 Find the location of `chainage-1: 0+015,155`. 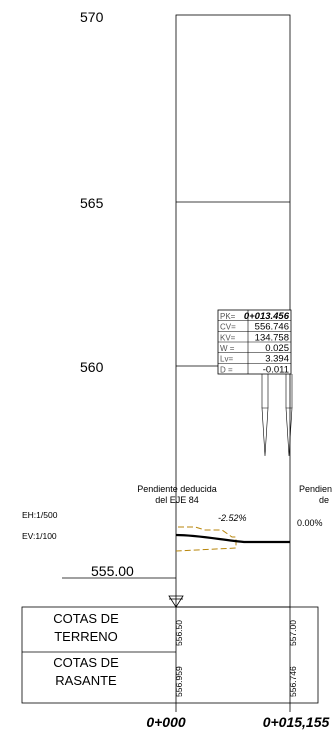

chainage-1: 0+015,155 is located at coordinates (296, 722).